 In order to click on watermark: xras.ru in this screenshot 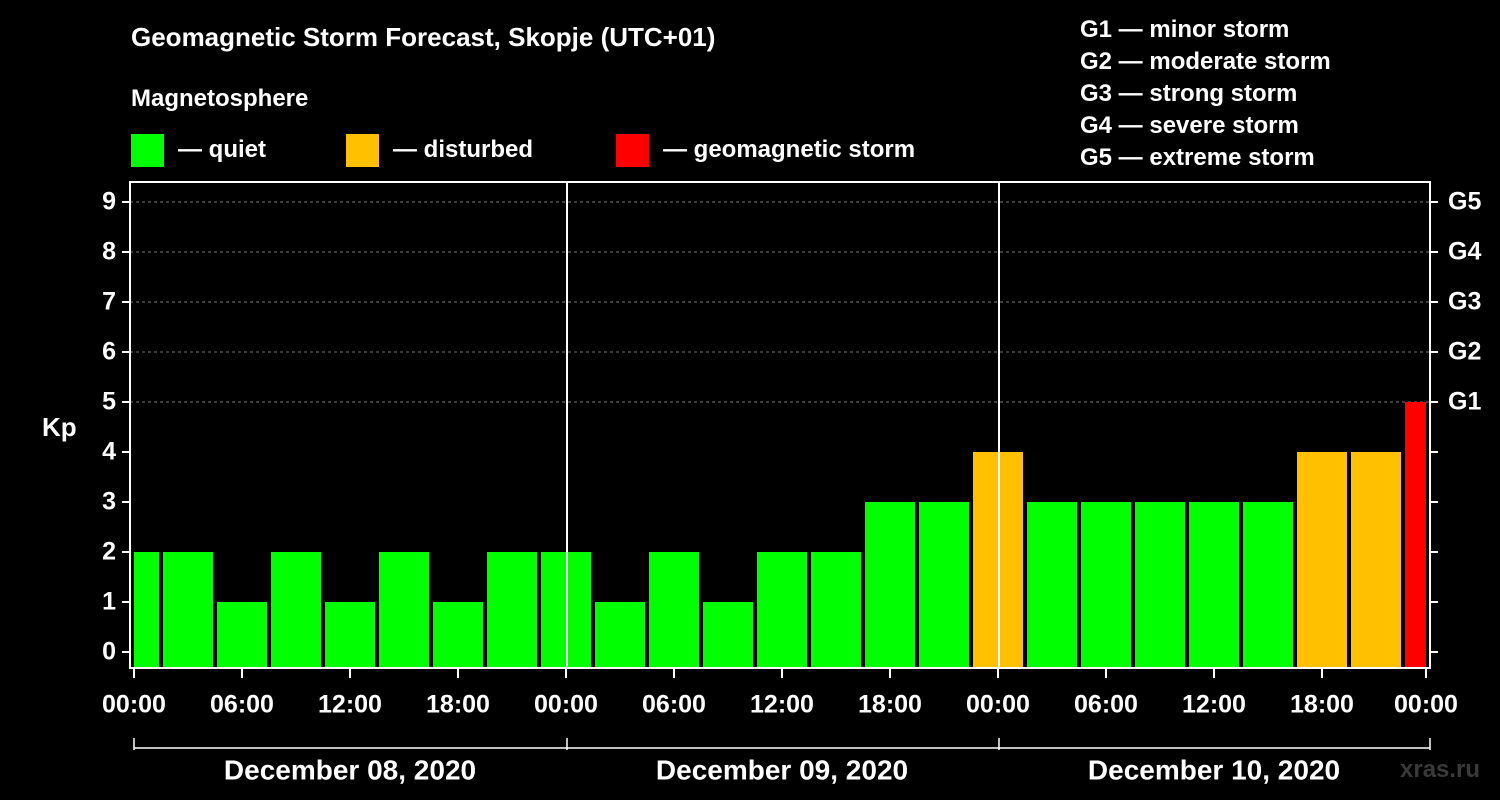, I will do `click(1440, 769)`.